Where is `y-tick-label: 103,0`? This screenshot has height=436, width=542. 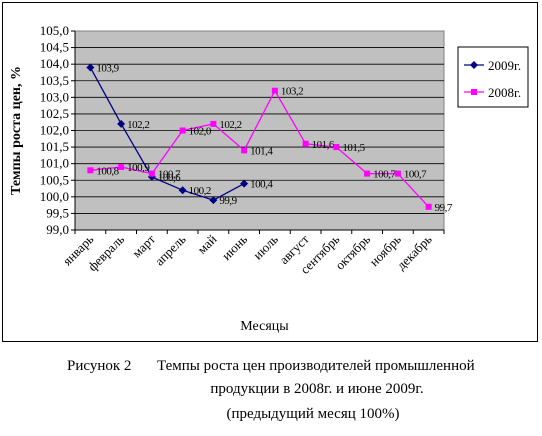 y-tick-label: 103,0 is located at coordinates (54, 96).